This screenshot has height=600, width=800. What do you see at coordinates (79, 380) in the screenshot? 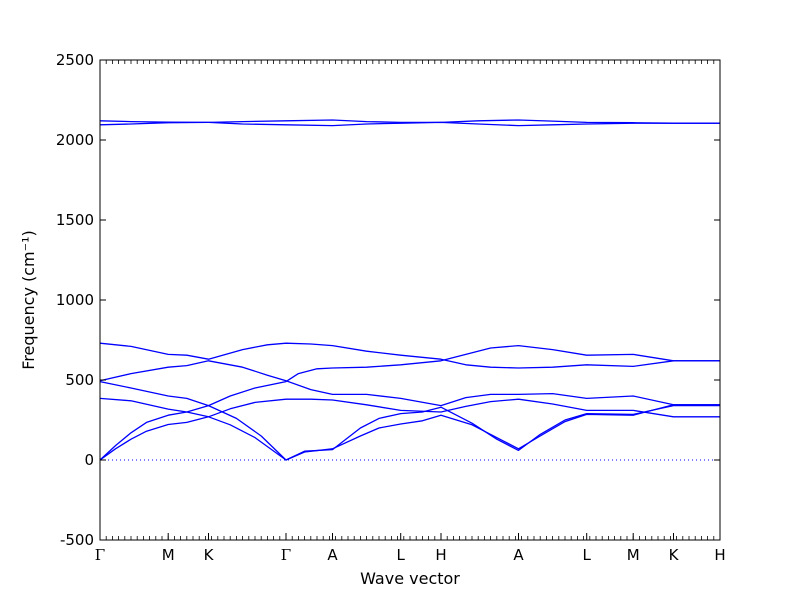
I see `y-tick-label: 500` at bounding box center [79, 380].